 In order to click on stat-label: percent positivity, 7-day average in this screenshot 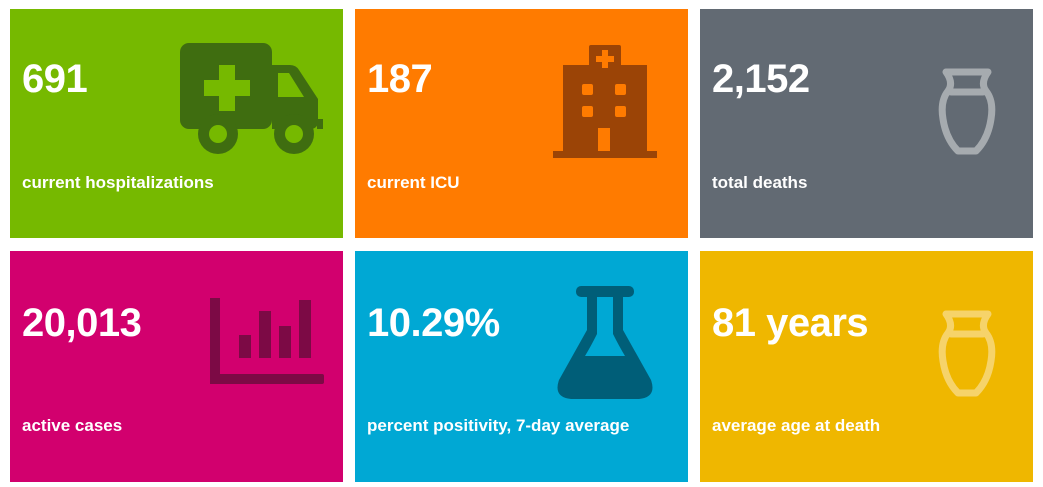, I will do `click(498, 425)`.